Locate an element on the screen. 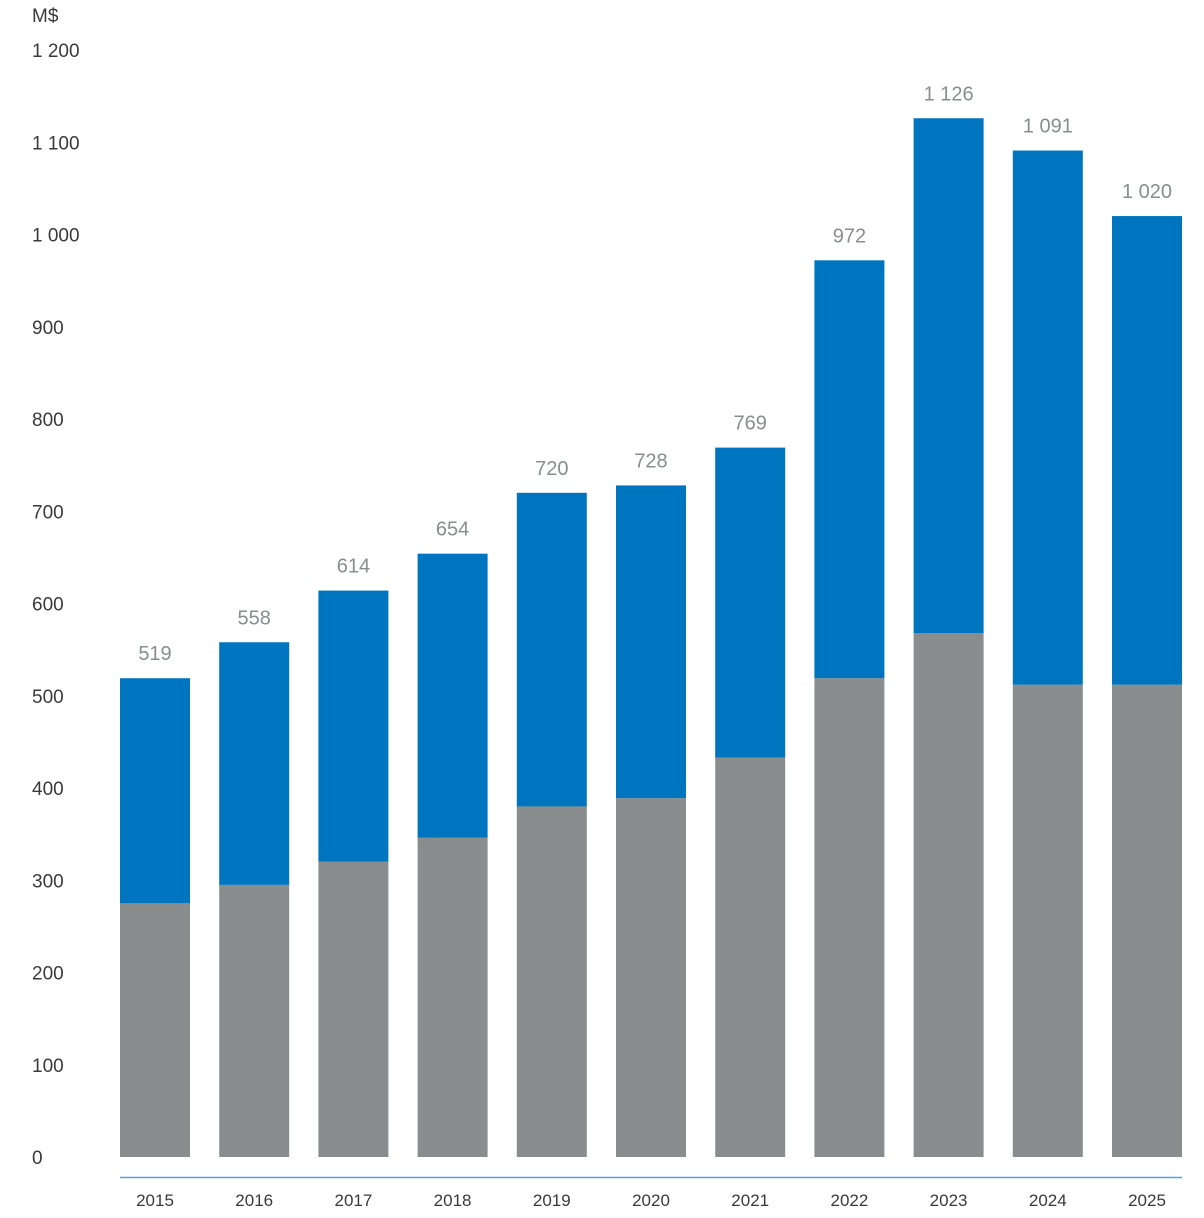 The image size is (1204, 1218). bar-total-label: 1 020 is located at coordinates (1147, 192).